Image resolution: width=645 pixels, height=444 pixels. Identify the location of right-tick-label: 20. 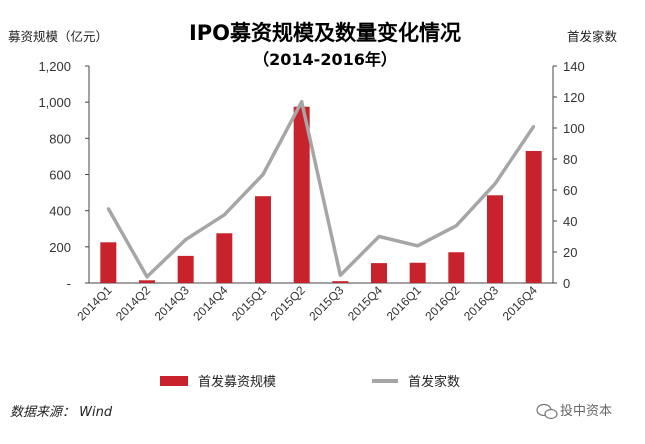
(570, 252).